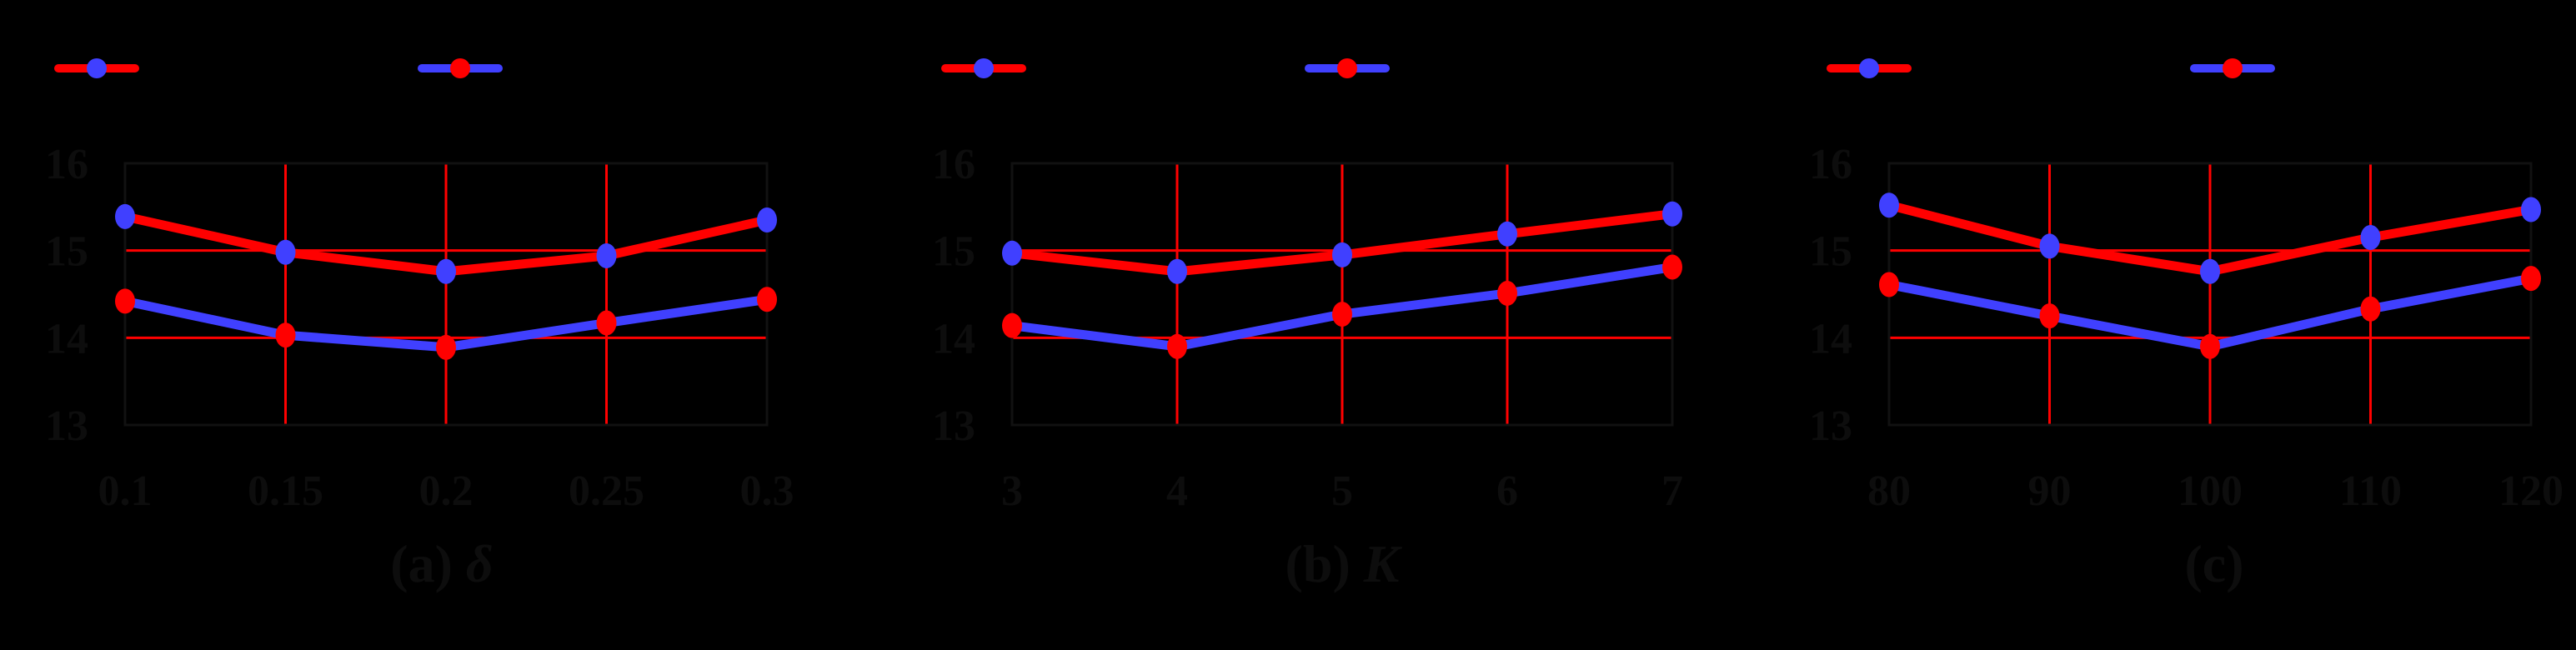 This screenshot has width=2576, height=650. What do you see at coordinates (2370, 491) in the screenshot?
I see `x-tick-label: 110` at bounding box center [2370, 491].